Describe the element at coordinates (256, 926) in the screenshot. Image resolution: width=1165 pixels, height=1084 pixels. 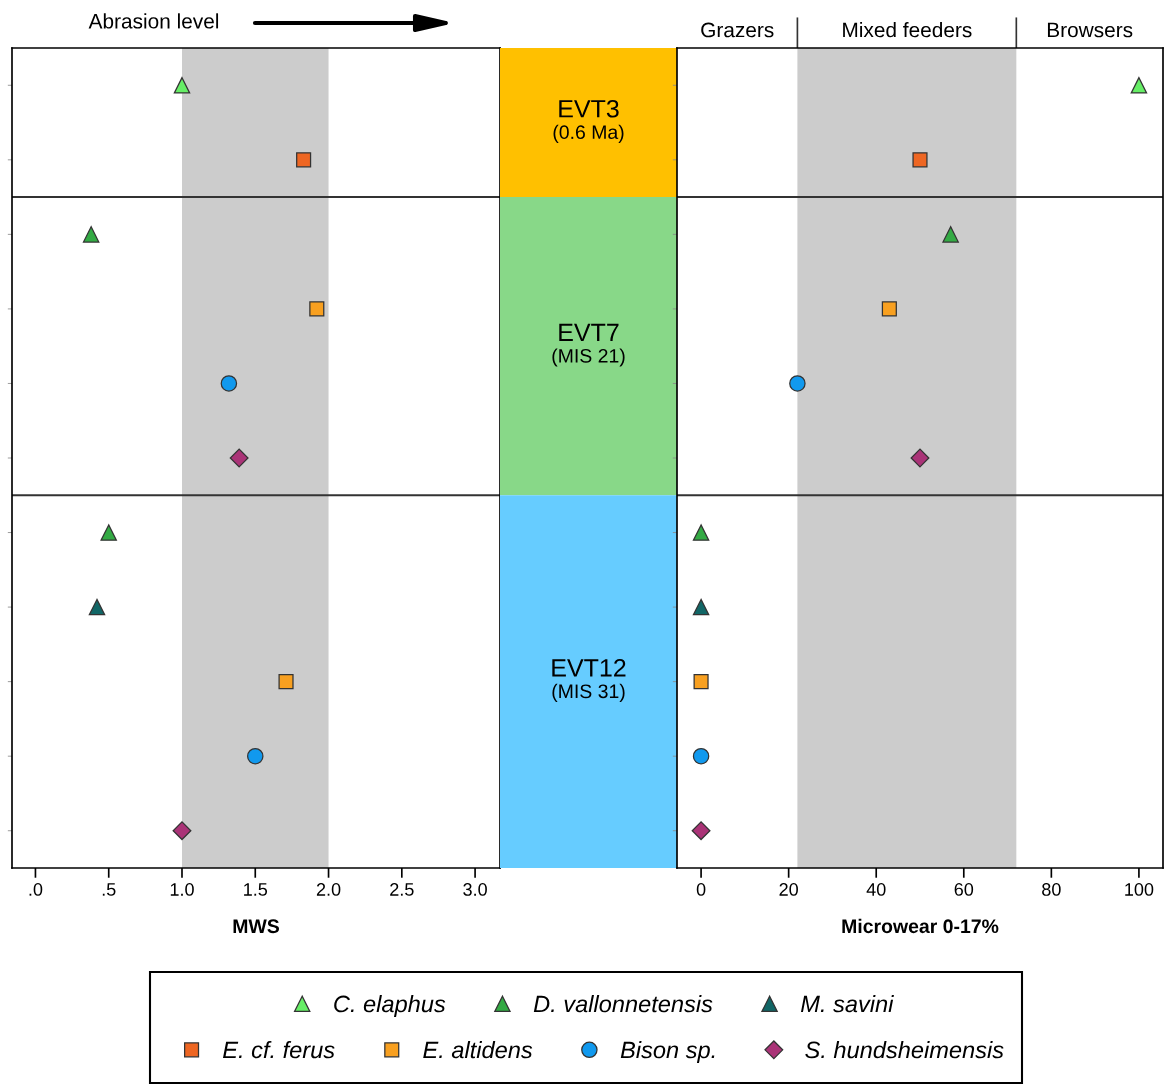
I see `x-axis-title: MWS` at that location.